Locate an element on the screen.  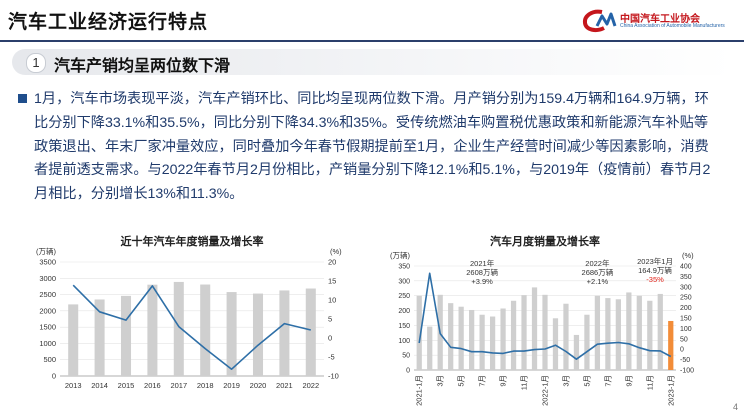
right-axis-tick: 10 is located at coordinates (332, 300).